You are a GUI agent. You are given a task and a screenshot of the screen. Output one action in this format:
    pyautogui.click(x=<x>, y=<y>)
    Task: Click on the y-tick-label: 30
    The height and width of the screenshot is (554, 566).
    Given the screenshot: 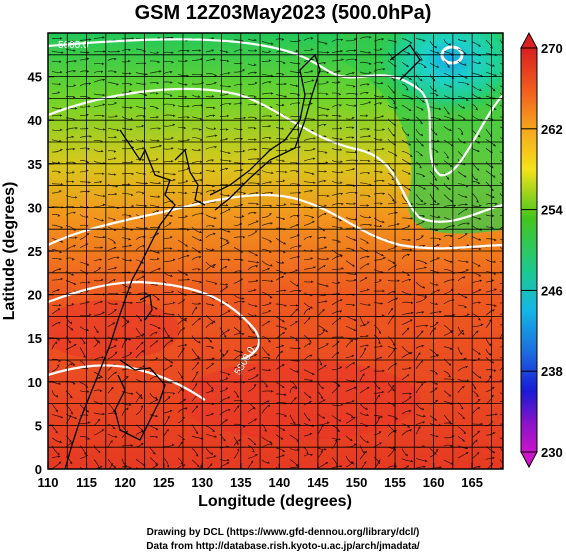 What is the action you would take?
    pyautogui.click(x=35, y=207)
    